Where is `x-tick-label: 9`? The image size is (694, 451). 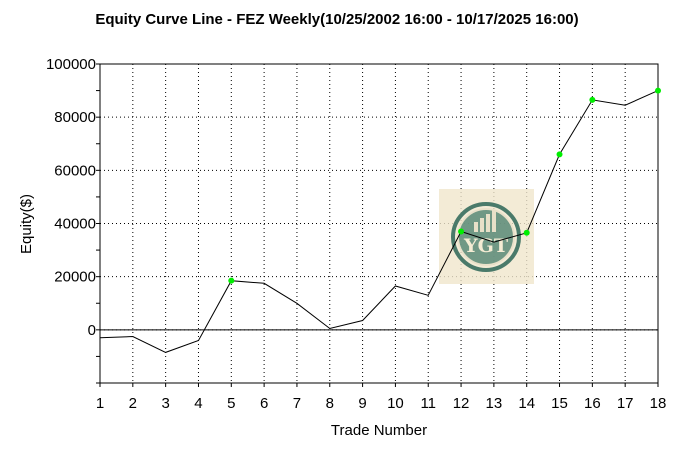
x-tick-label: 9 is located at coordinates (362, 403).